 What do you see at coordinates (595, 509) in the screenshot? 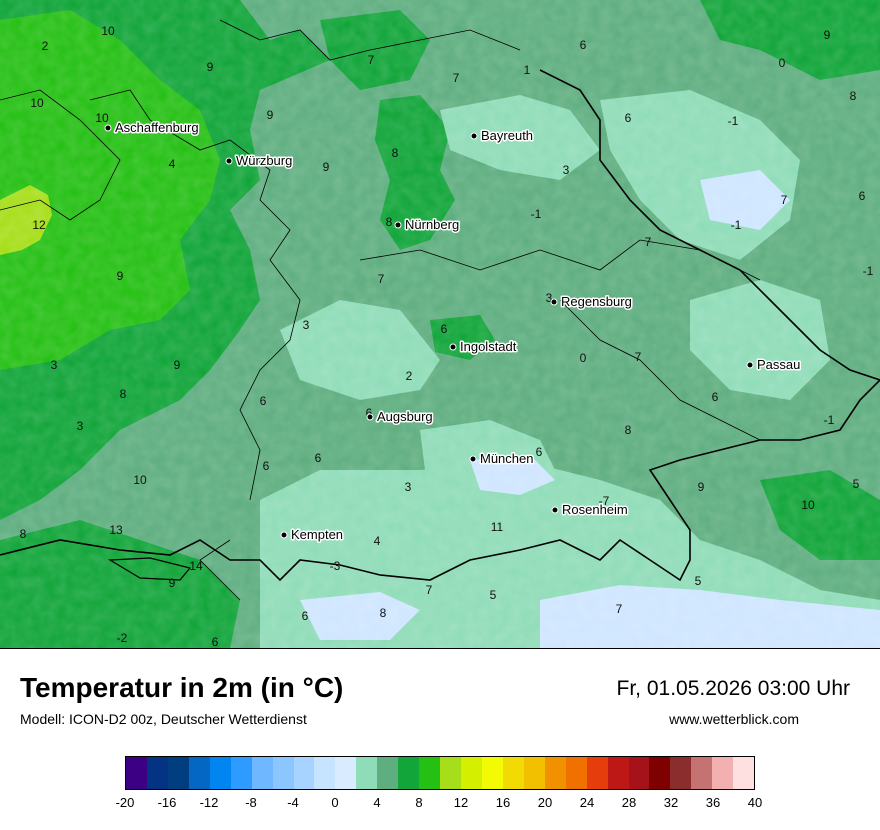
I see `city-label: Rosenheim` at bounding box center [595, 509].